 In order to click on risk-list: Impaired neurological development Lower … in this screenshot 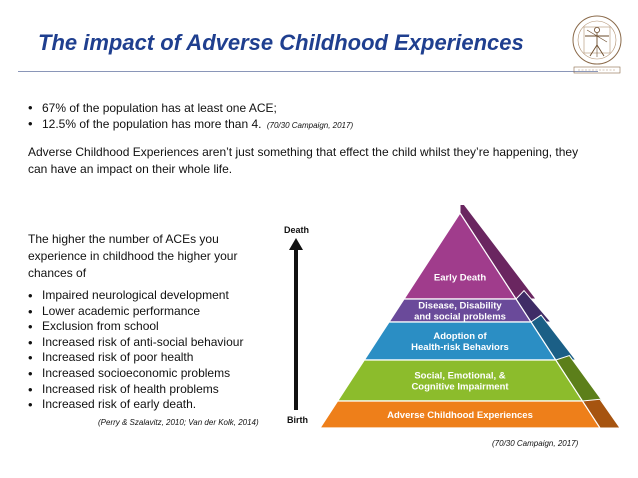, I will do `click(135, 350)`.